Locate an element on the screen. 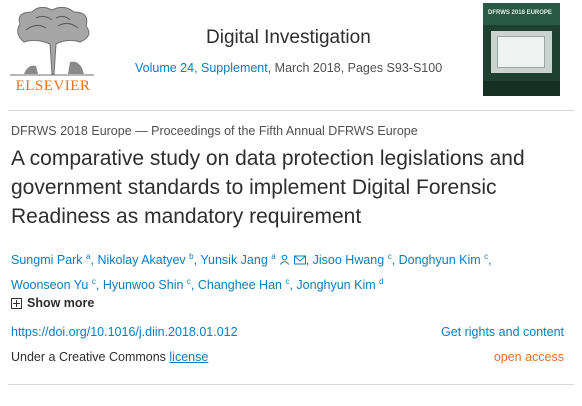  elsevier-tree-icon is located at coordinates (52, 41).